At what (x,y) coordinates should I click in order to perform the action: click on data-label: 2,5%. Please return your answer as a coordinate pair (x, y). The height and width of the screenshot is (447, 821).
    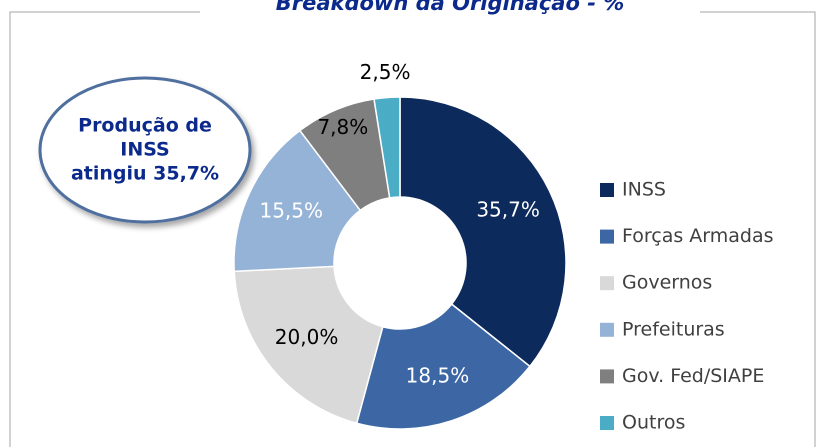
    Looking at the image, I should click on (385, 72).